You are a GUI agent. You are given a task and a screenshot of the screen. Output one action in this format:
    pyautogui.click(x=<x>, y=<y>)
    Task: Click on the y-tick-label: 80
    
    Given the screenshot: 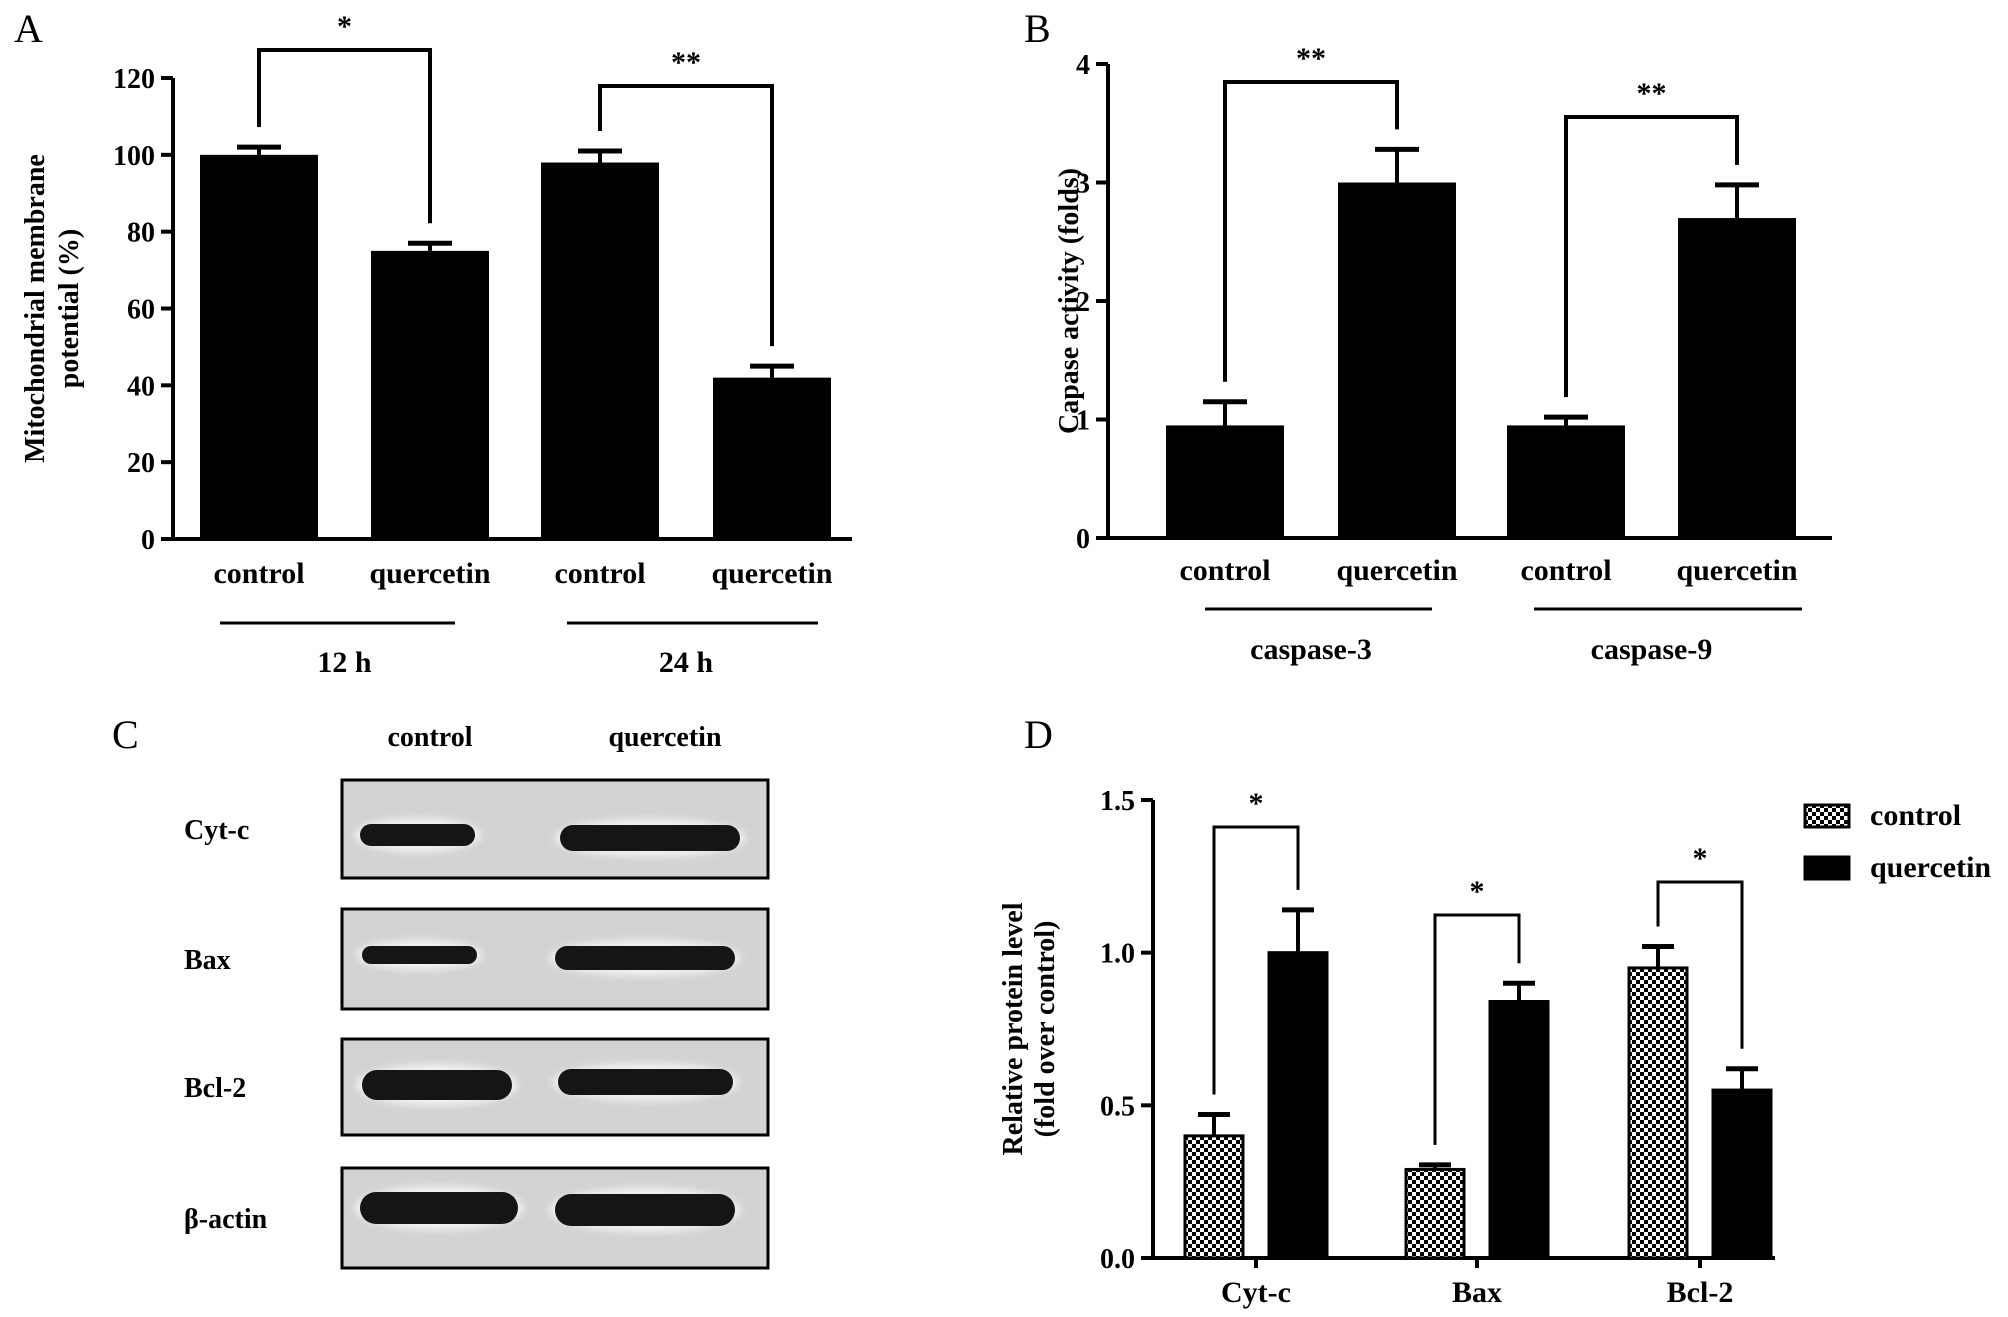 What is the action you would take?
    pyautogui.click(x=141, y=233)
    